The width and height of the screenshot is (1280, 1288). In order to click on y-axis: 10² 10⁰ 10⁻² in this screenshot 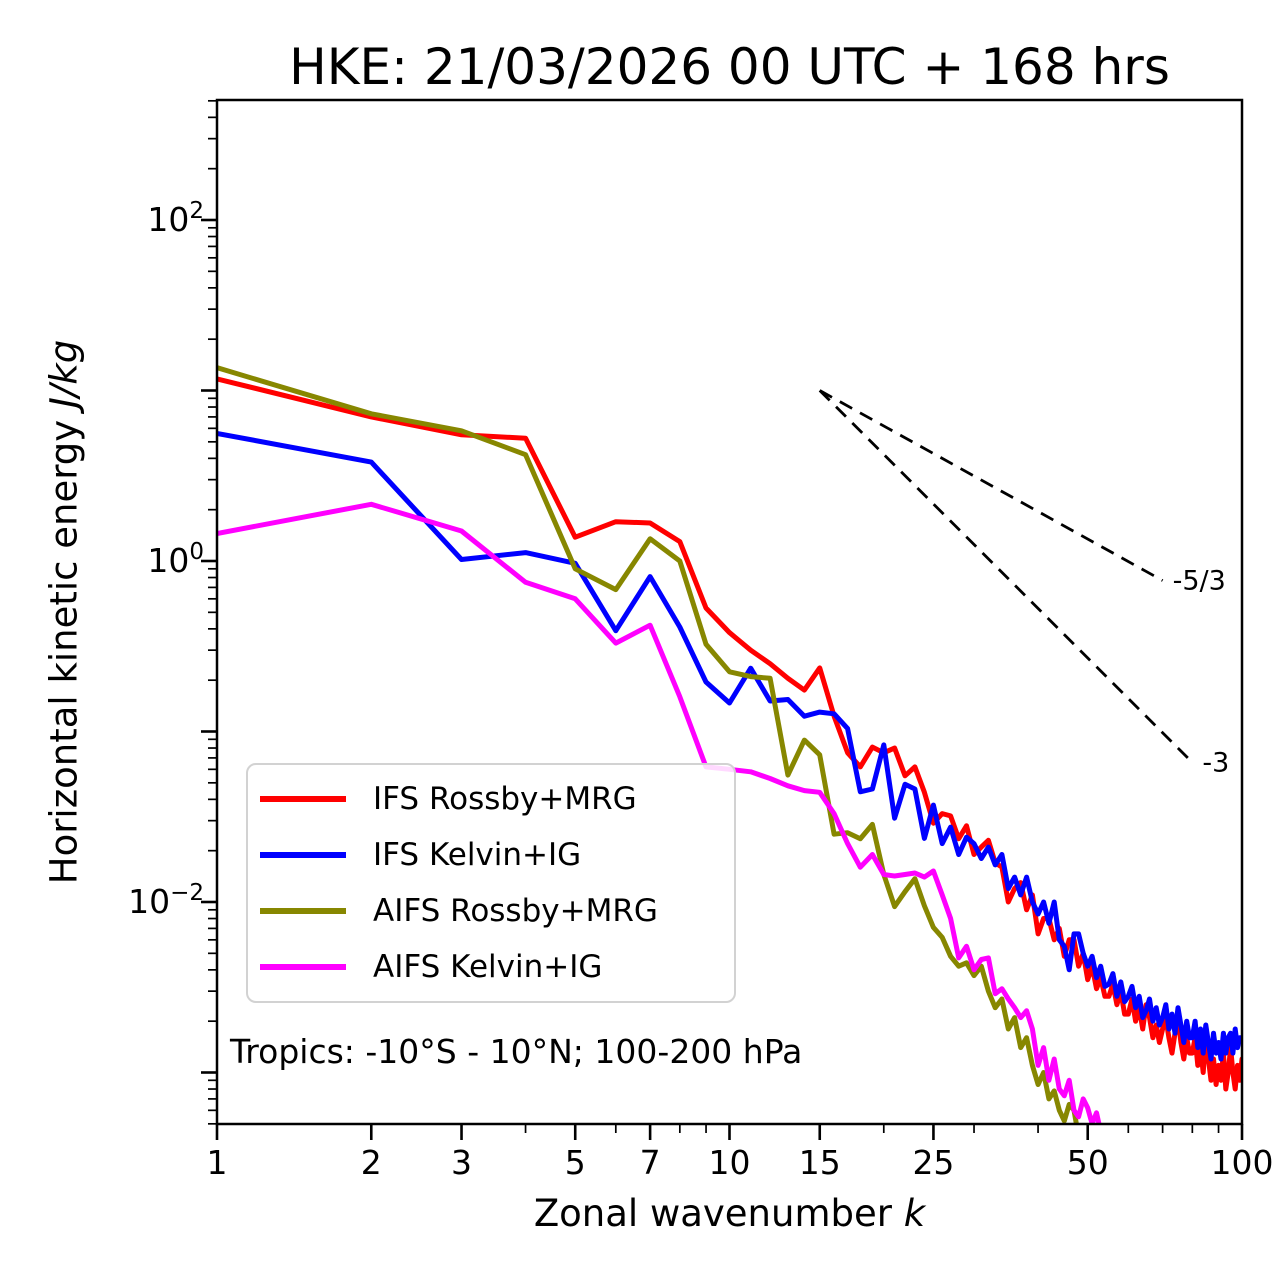, I will do `click(172, 612)`.